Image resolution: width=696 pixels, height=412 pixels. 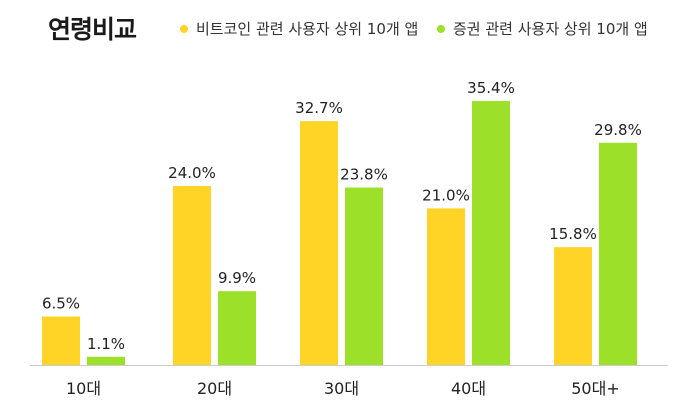 I want to click on bar-s1-c1, so click(x=237, y=328).